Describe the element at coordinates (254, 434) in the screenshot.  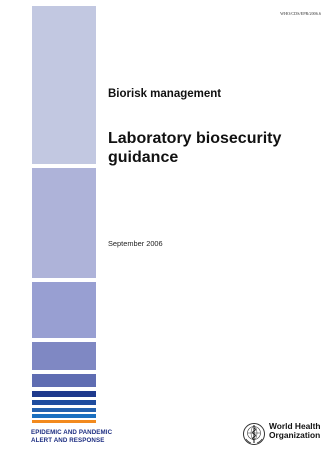
I see `who-emblem-icon` at that location.